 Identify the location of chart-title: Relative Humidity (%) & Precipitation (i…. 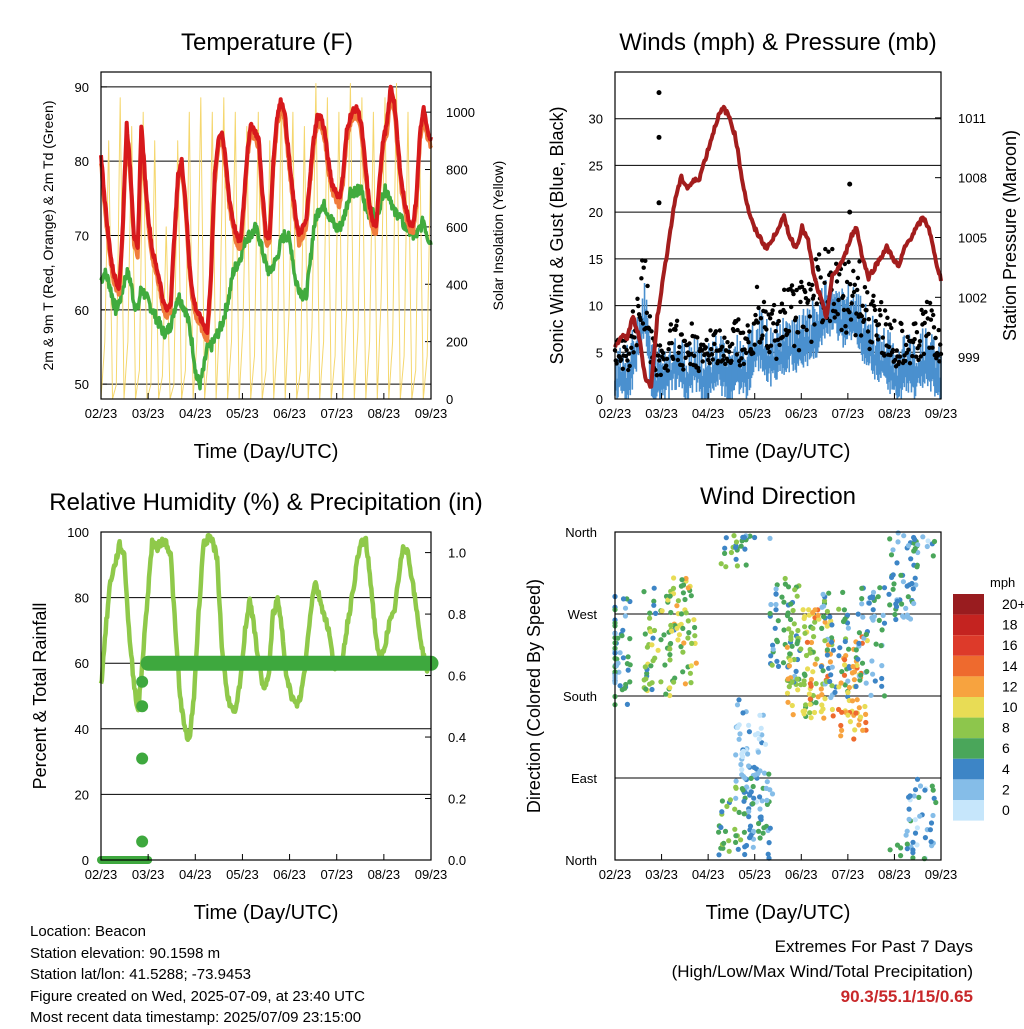
(265, 502).